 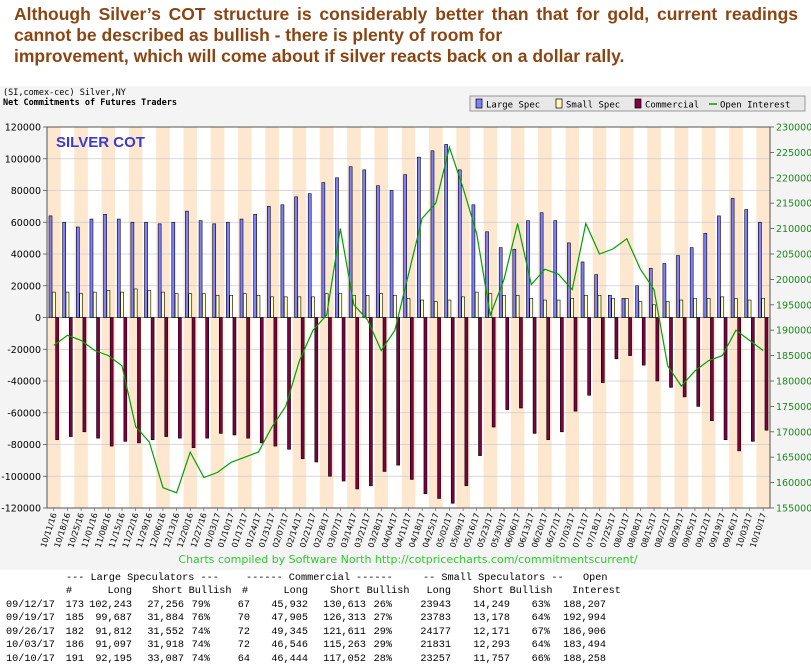 I want to click on cell-c-bull: 27%, so click(x=382, y=619).